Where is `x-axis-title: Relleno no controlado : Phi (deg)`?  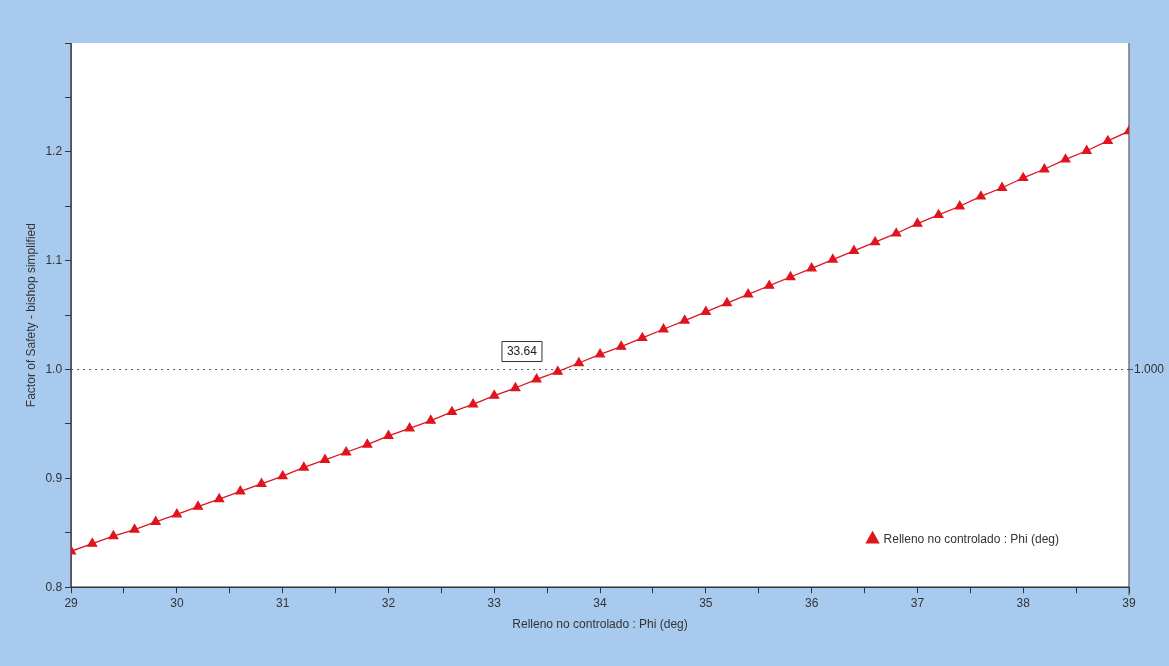
x-axis-title: Relleno no controlado : Phi (deg) is located at coordinates (600, 624).